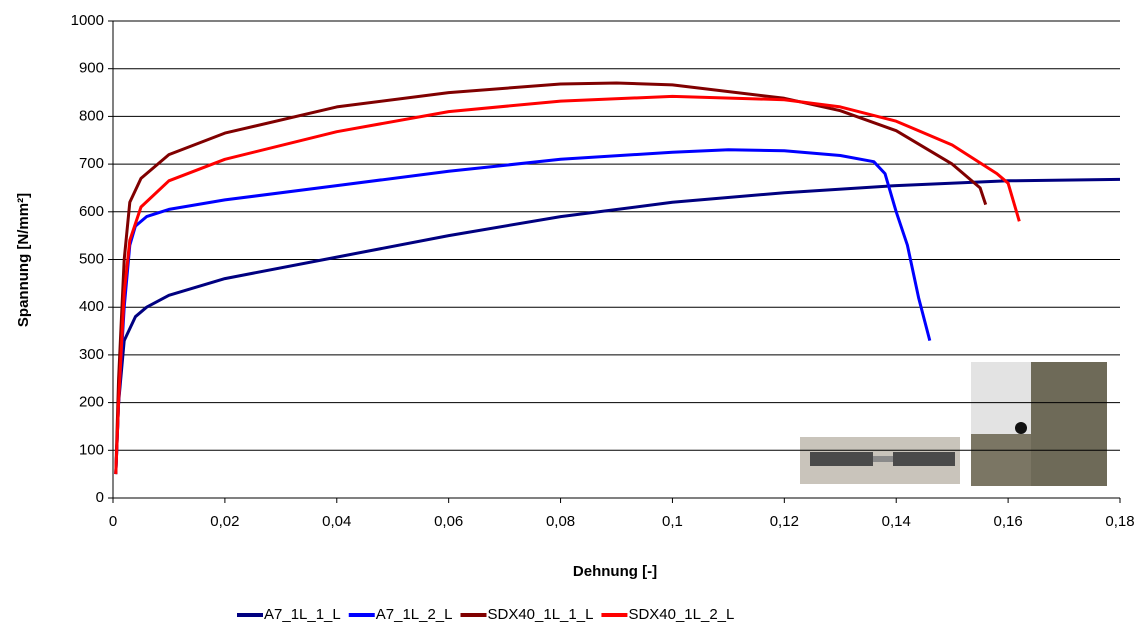 Image resolution: width=1146 pixels, height=632 pixels. I want to click on y-axis-title: Spannung [N/mm²], so click(23, 260).